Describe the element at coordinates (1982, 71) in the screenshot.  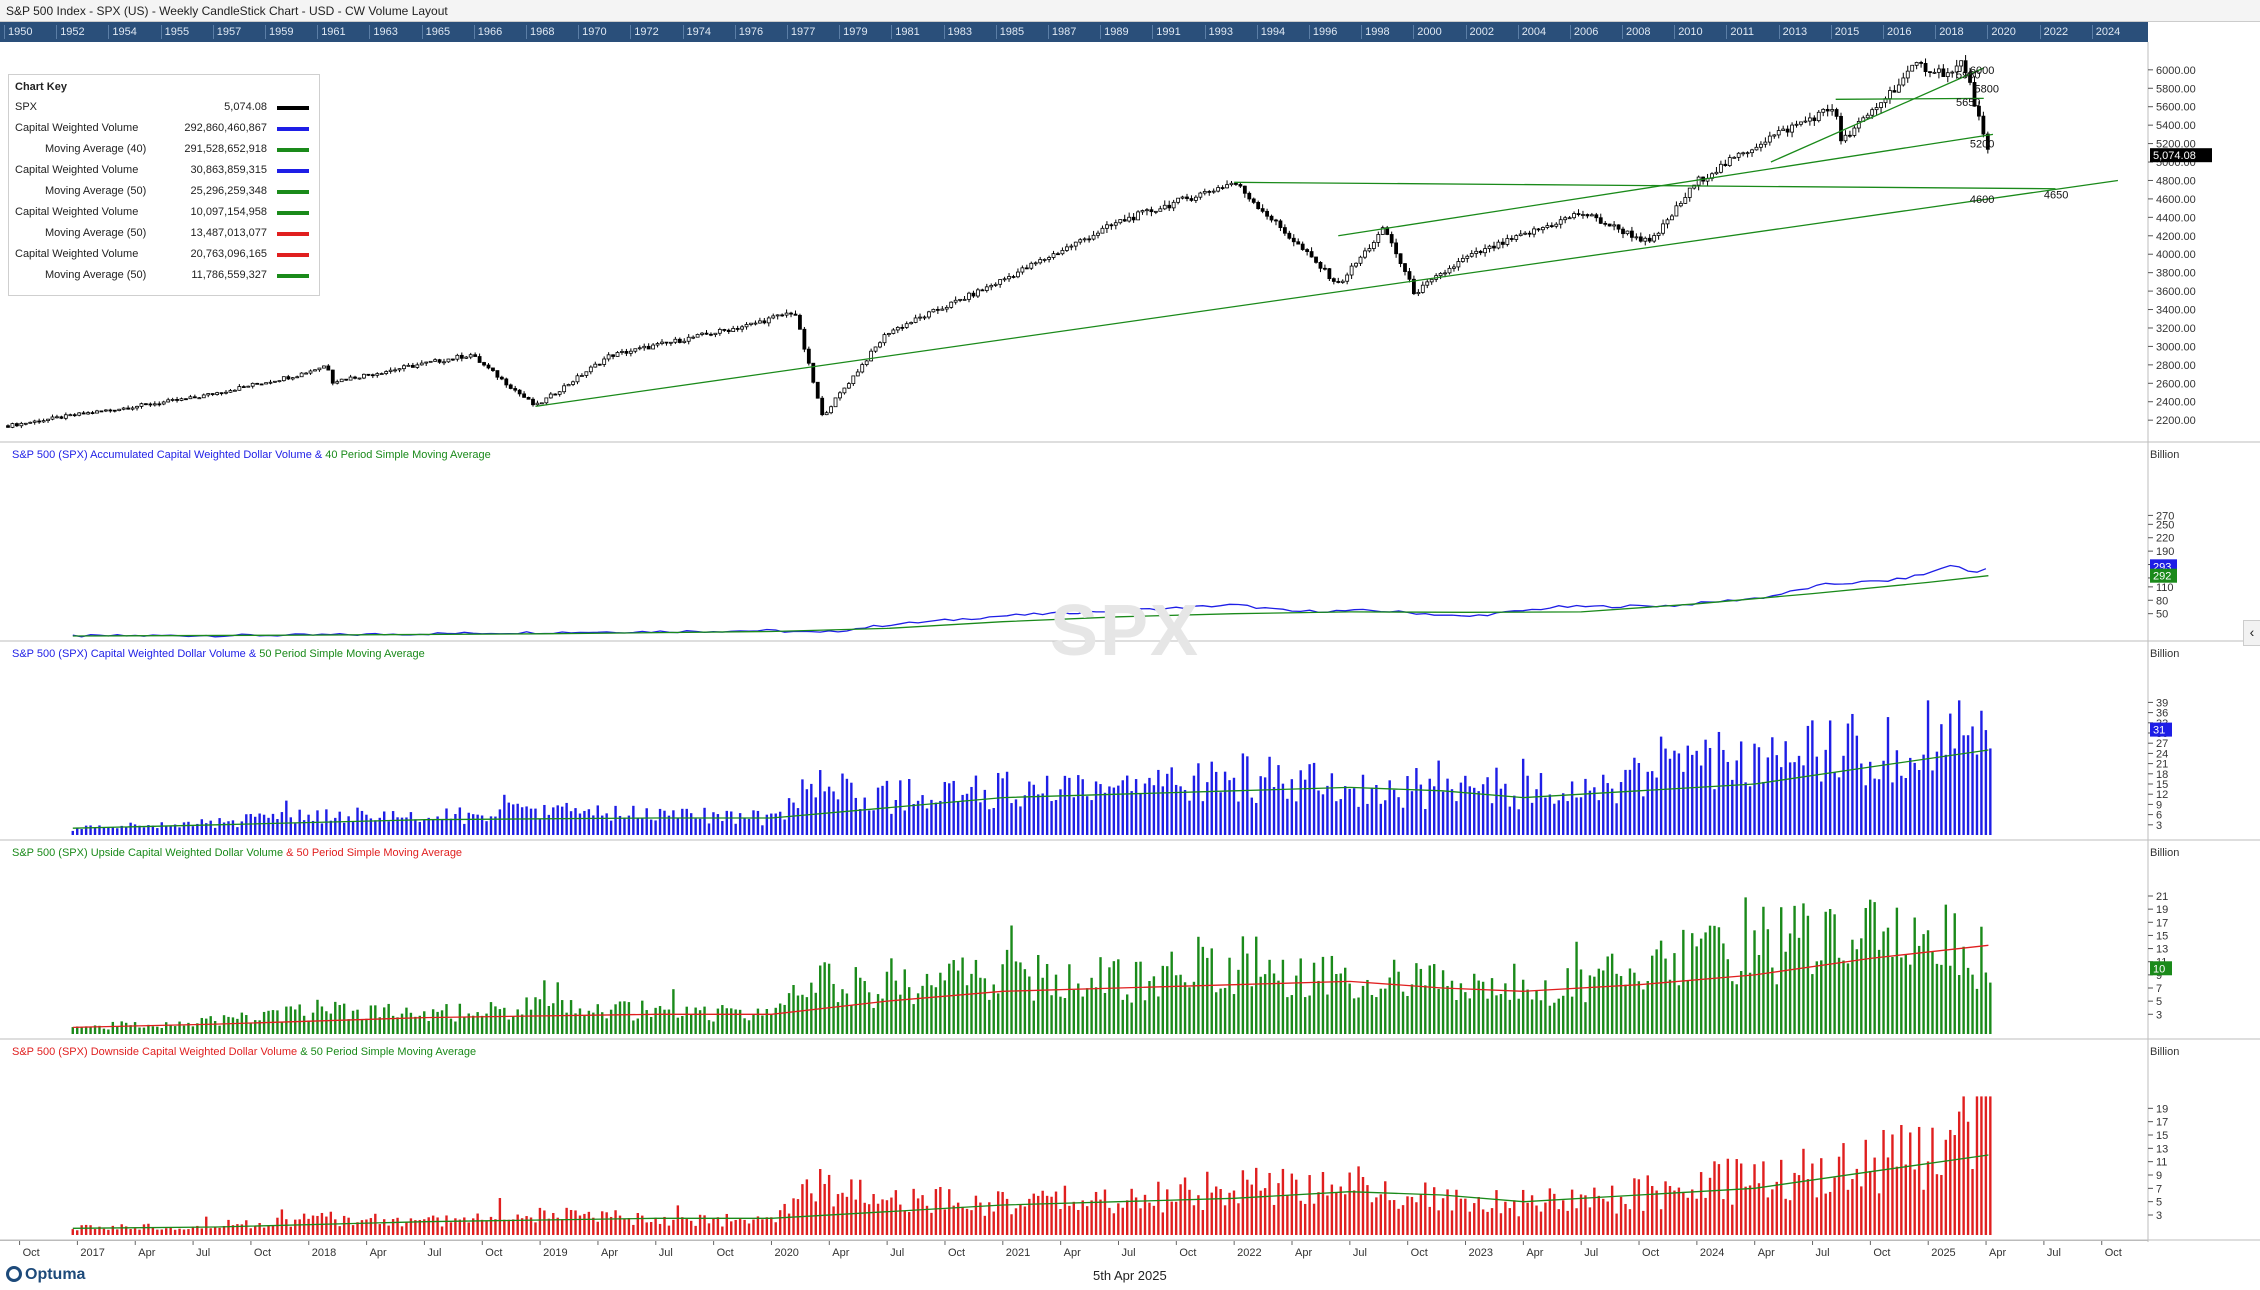
I see `price-annotation: 6000` at that location.